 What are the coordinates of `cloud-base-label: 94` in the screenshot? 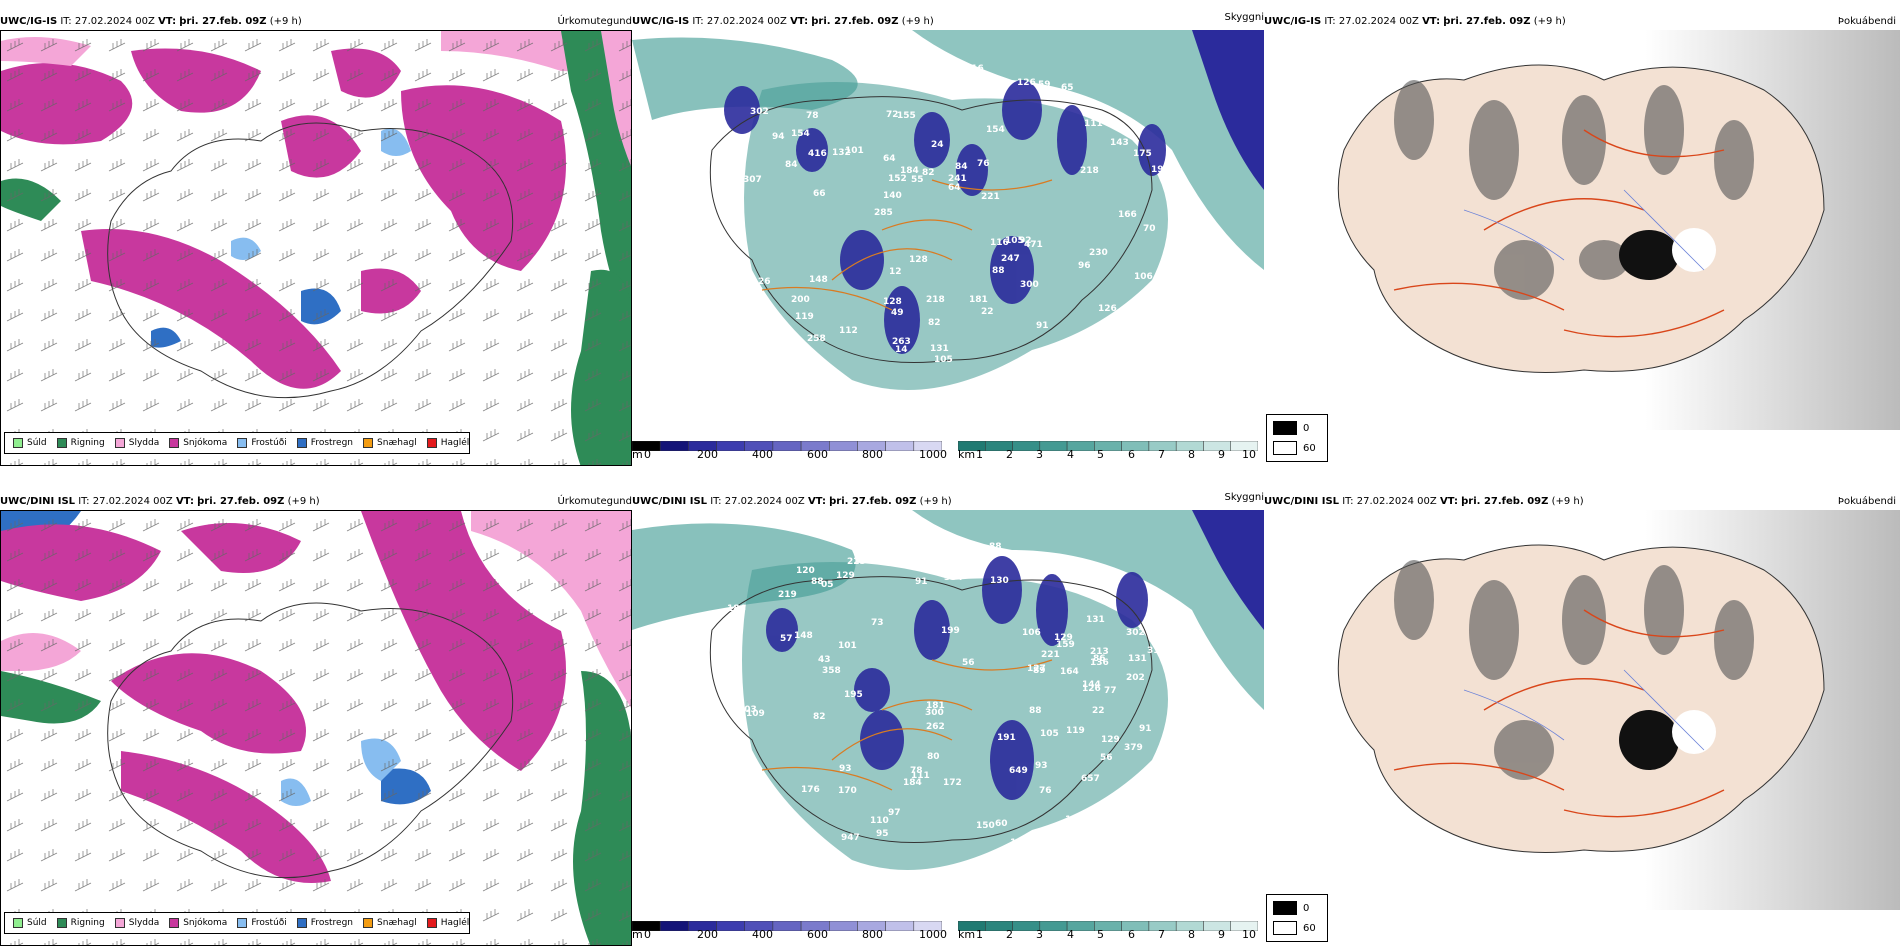 It's located at (778, 137).